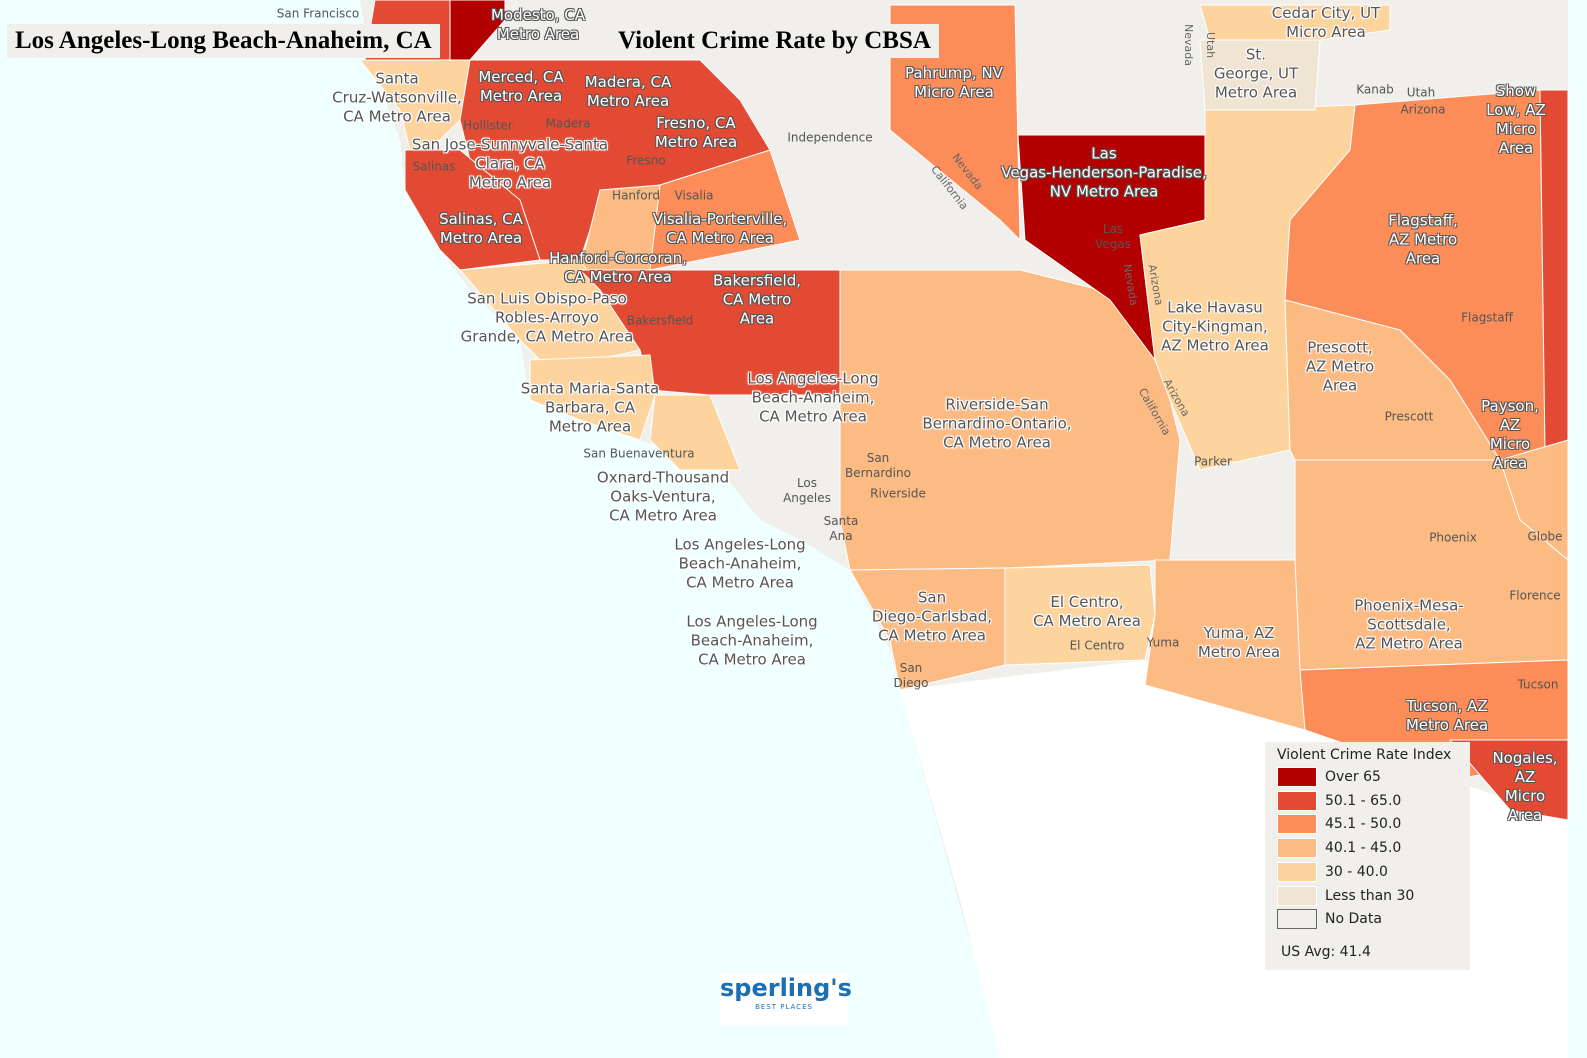  Describe the element at coordinates (1409, 416) in the screenshot. I see `city-label: Prescott` at that location.